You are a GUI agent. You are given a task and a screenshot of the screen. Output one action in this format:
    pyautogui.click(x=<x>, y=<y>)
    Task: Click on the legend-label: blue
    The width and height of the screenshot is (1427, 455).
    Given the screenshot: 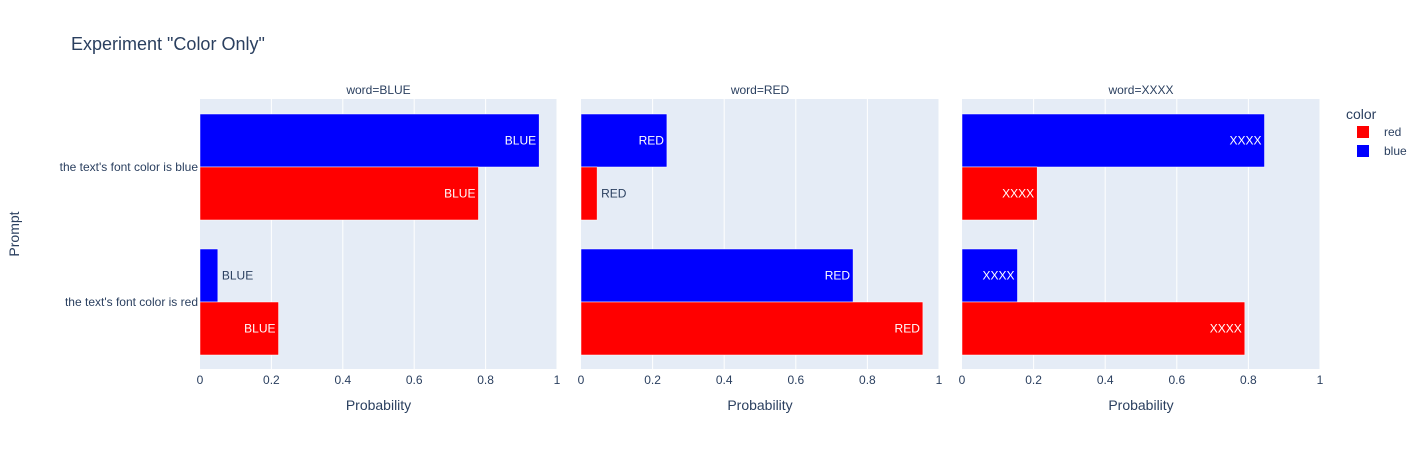 What is the action you would take?
    pyautogui.click(x=1395, y=151)
    